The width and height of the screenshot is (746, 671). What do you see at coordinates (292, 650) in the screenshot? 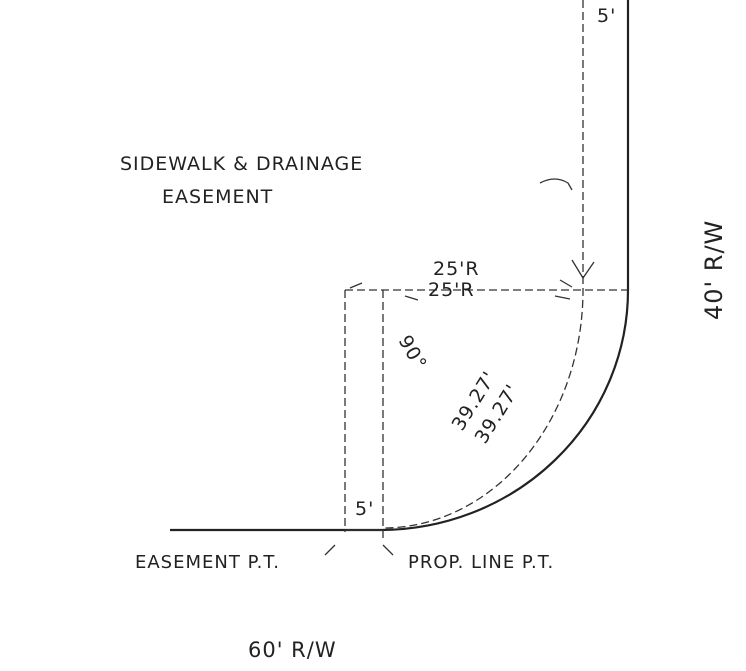
I see `label: 60' R/W` at bounding box center [292, 650].